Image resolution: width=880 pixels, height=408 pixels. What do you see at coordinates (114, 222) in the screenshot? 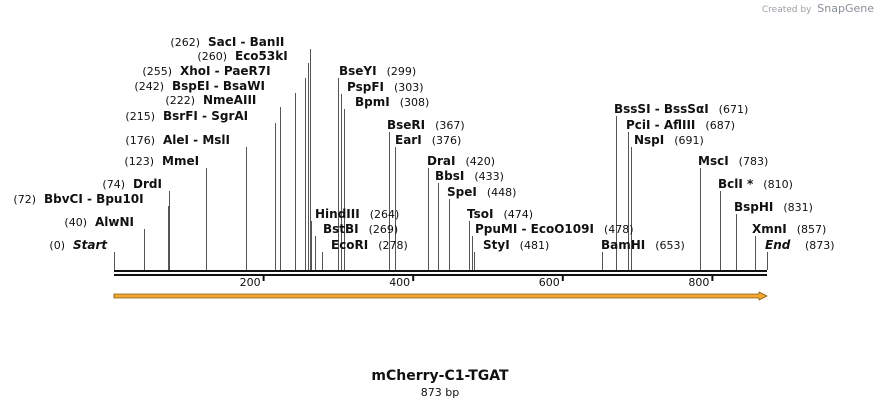
I see `site-name: AlwNI` at bounding box center [114, 222].